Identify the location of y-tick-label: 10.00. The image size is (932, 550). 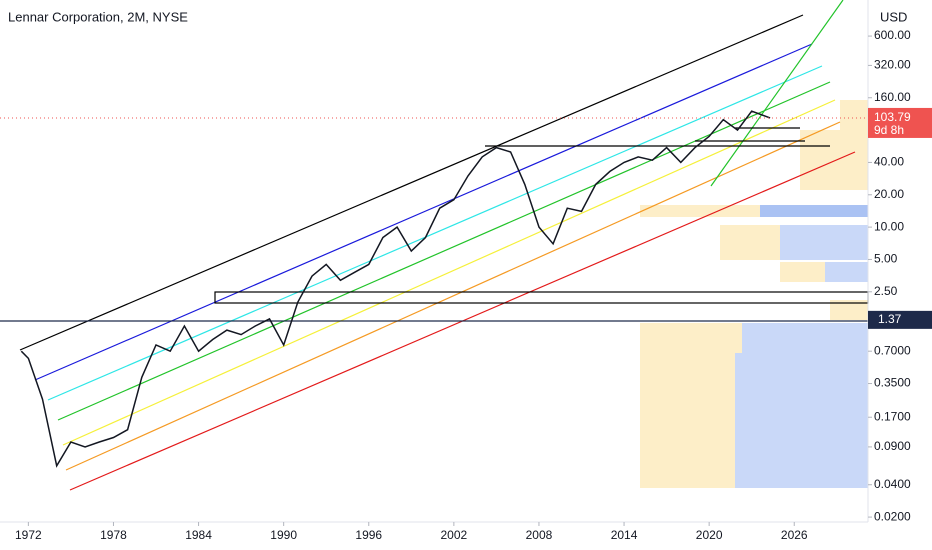
(889, 226).